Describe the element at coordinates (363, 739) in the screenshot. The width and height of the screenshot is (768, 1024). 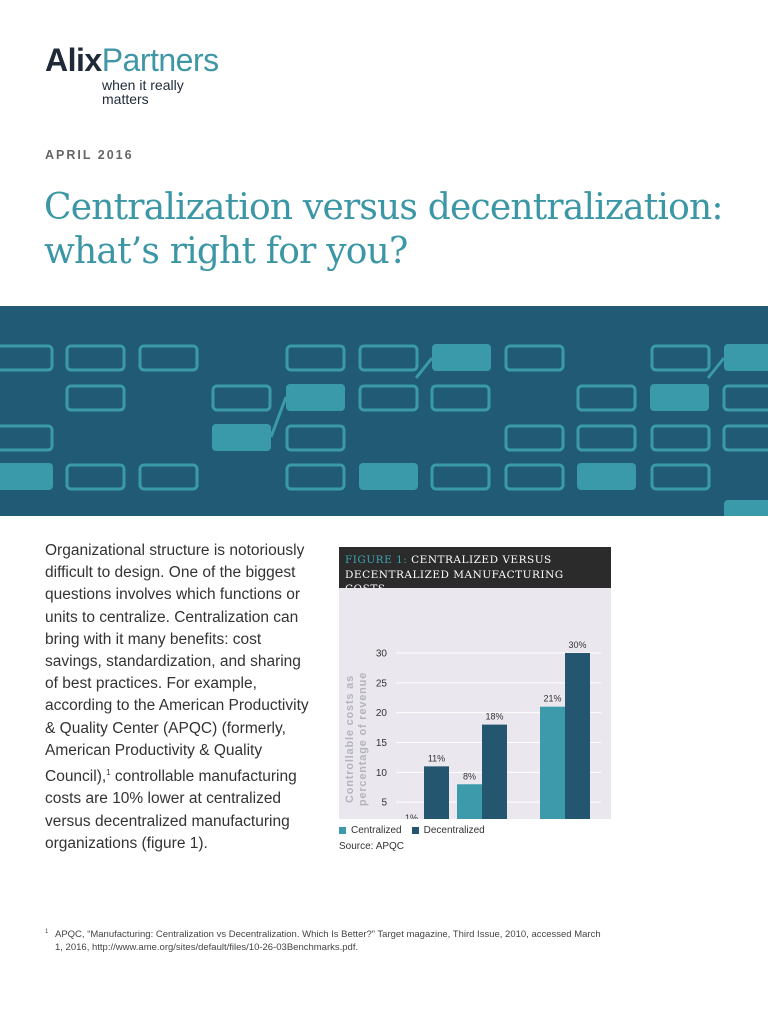
I see `y-axis-label-line-2: percentage of revenue` at that location.